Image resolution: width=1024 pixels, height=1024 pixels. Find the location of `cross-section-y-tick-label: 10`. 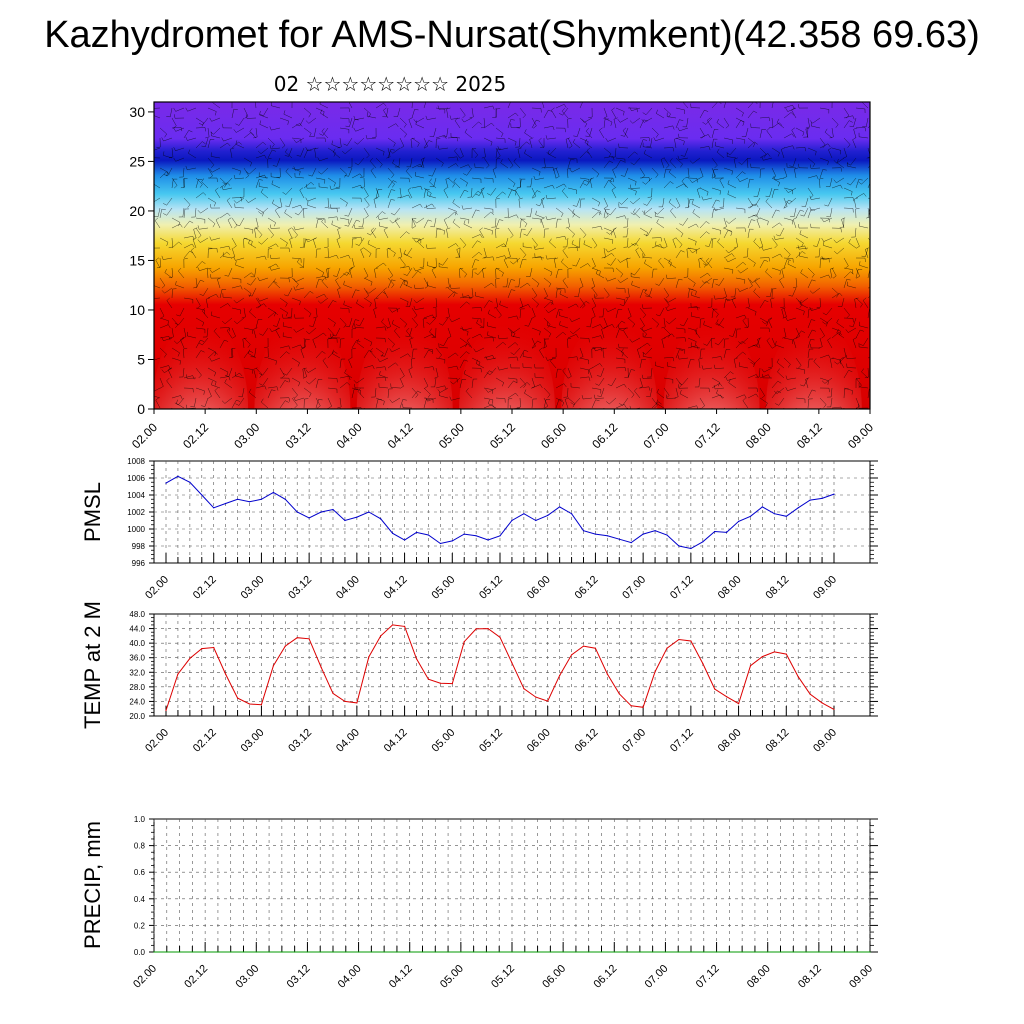

cross-section-y-tick-label: 10 is located at coordinates (137, 310).